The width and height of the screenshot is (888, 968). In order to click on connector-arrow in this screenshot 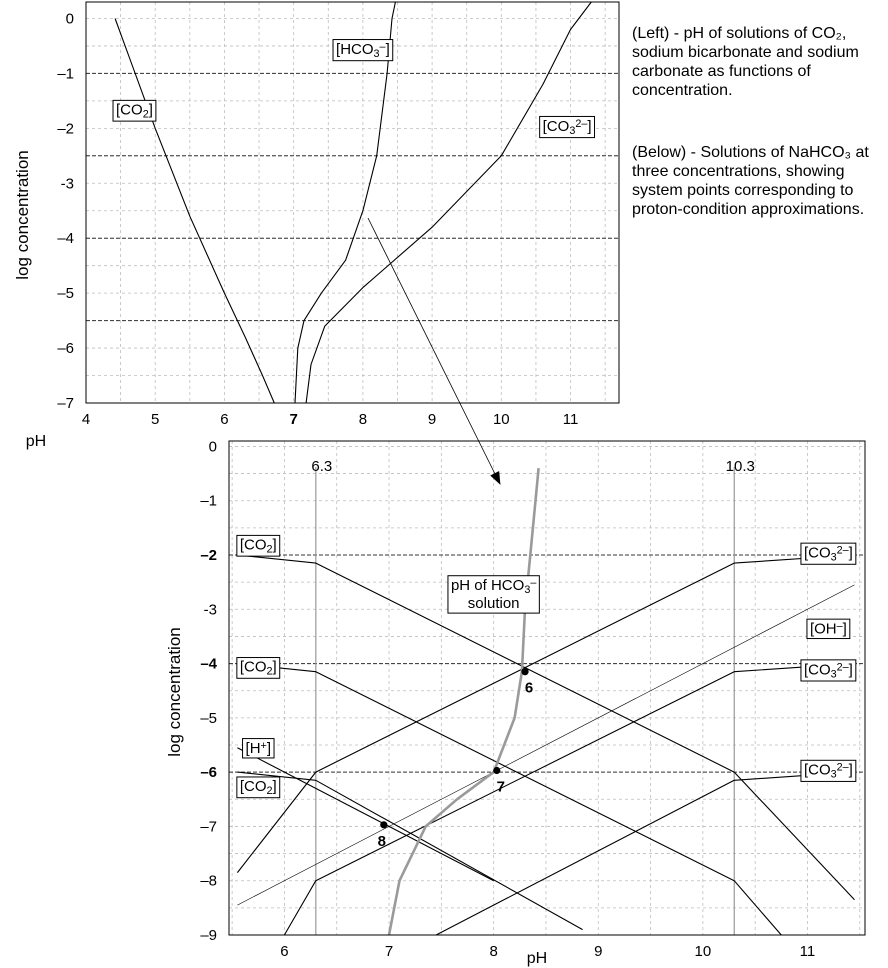, I will do `click(434, 351)`.